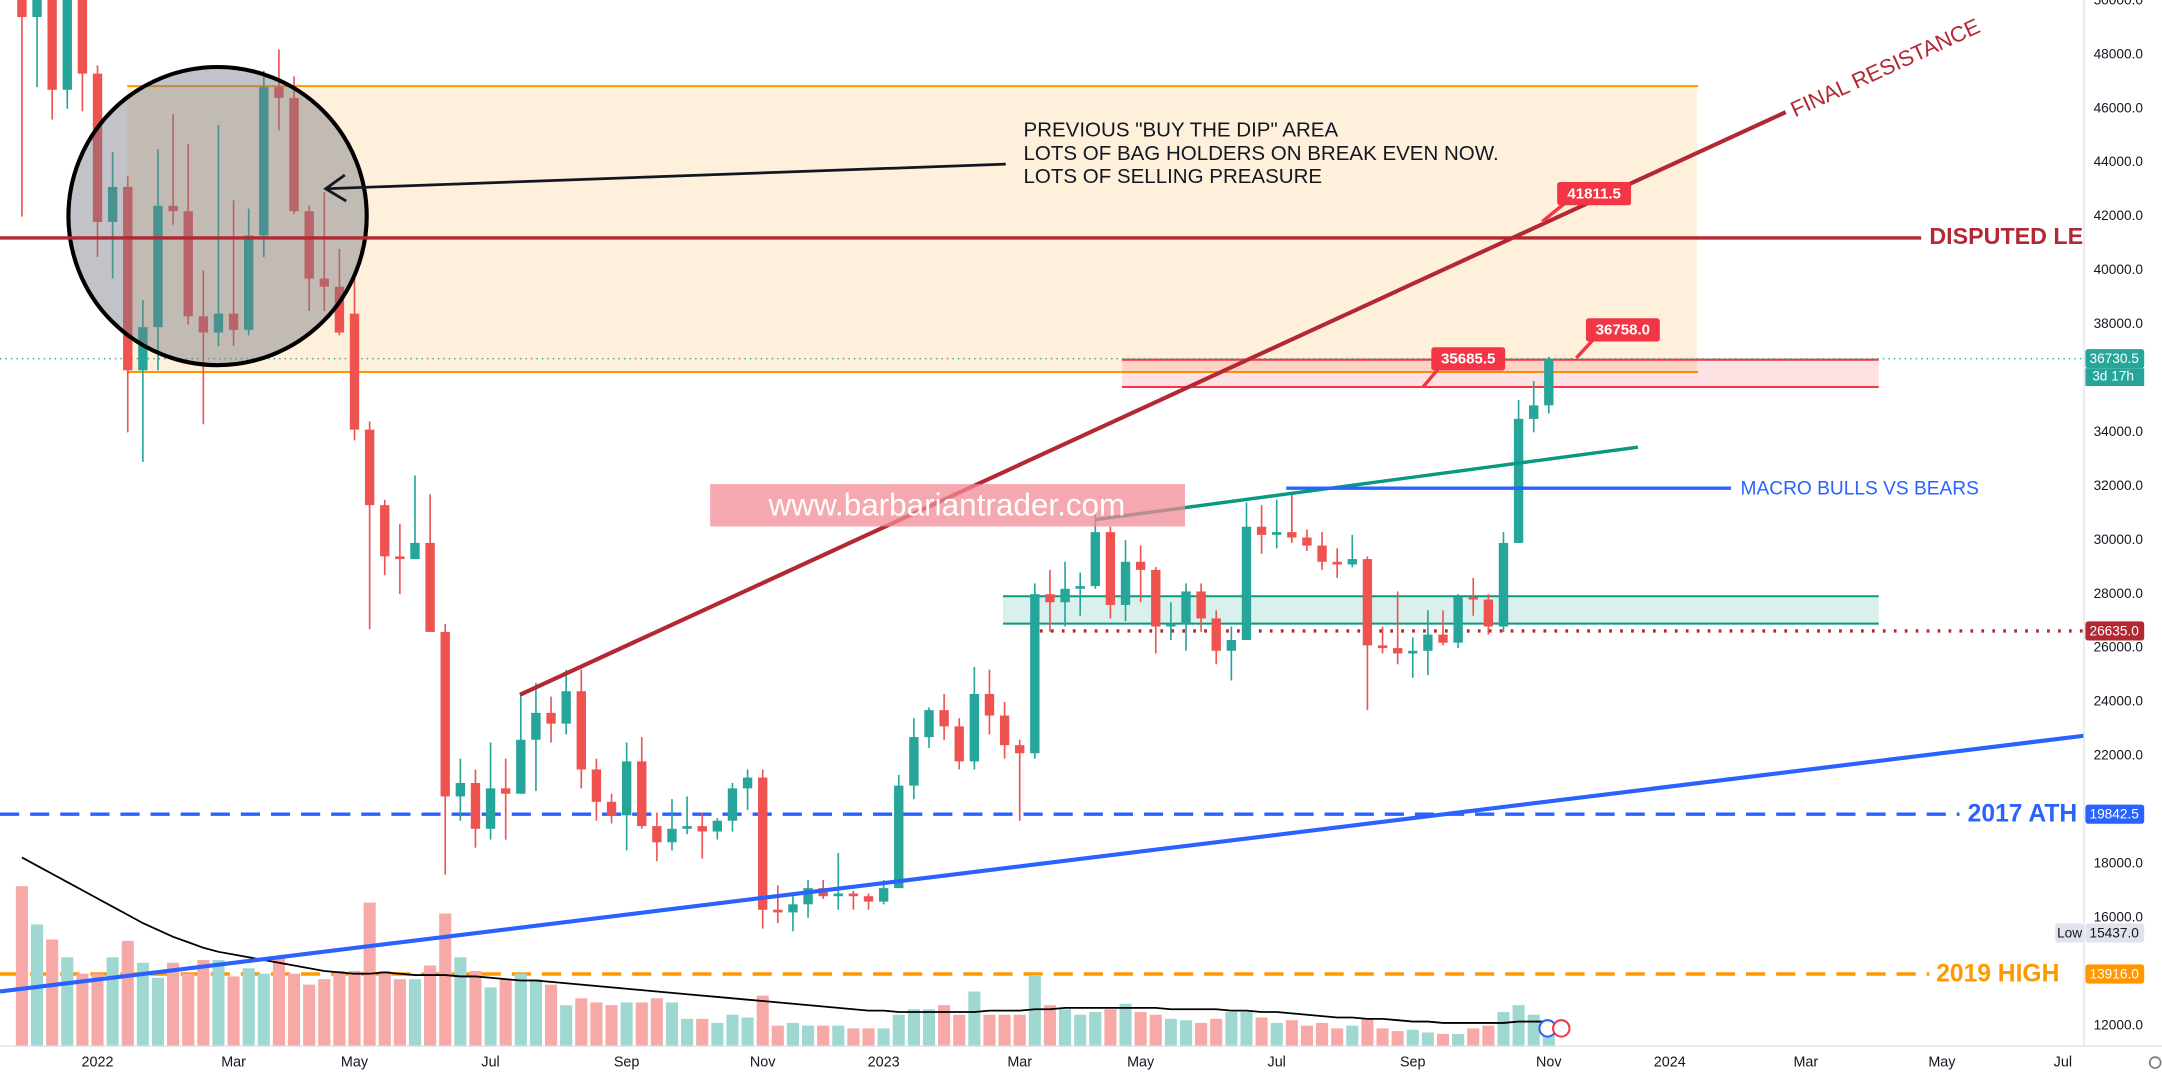 Image resolution: width=2162 pixels, height=1079 pixels. Describe the element at coordinates (98, 1062) in the screenshot. I see `x-tick-label: 2022` at that location.